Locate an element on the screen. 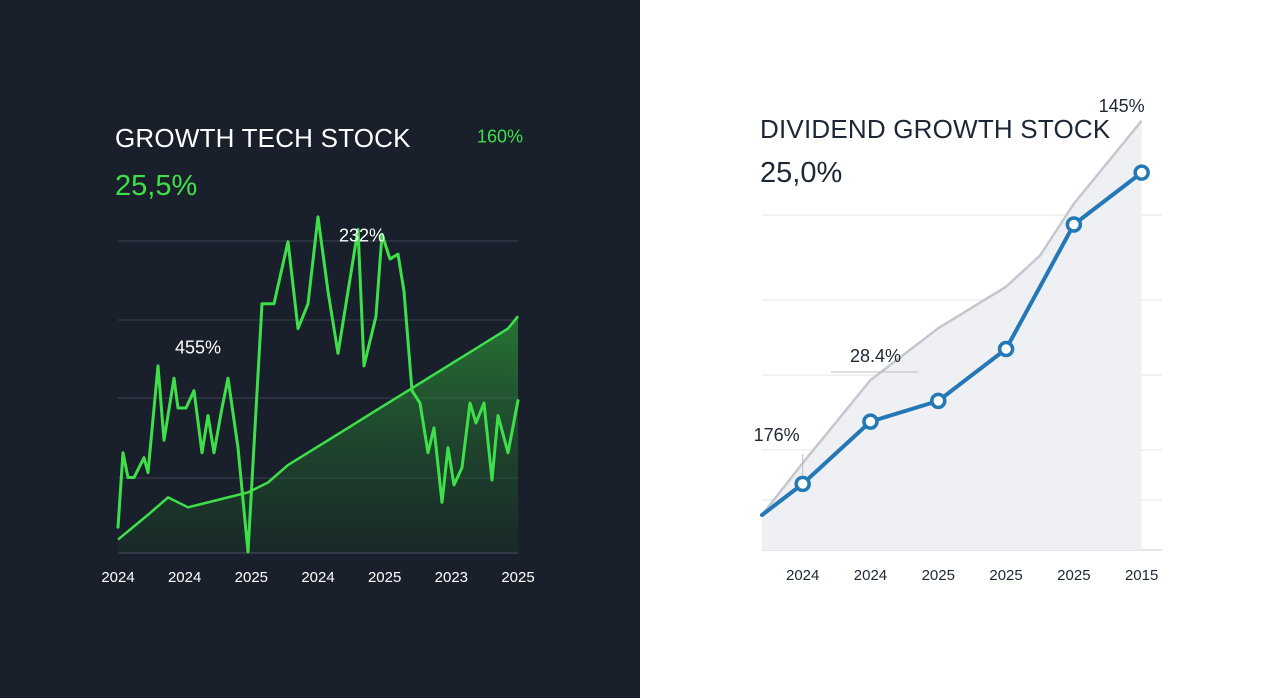 The image size is (1280, 698). x-tick-label: 2023 is located at coordinates (451, 577).